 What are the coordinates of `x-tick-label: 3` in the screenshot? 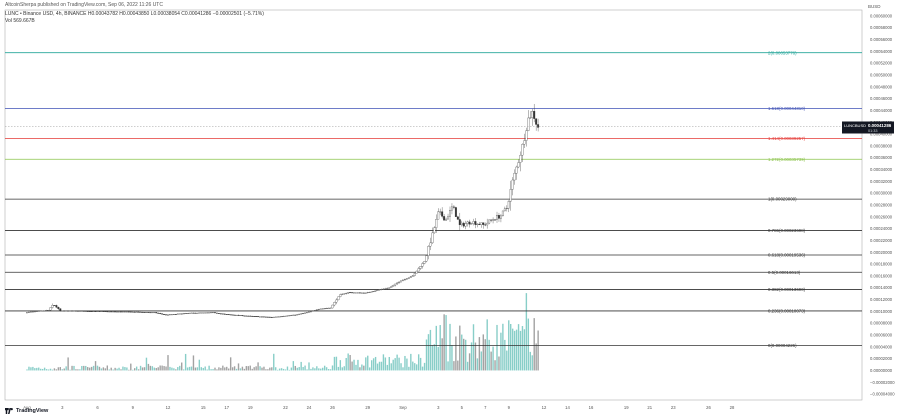 It's located at (62, 407).